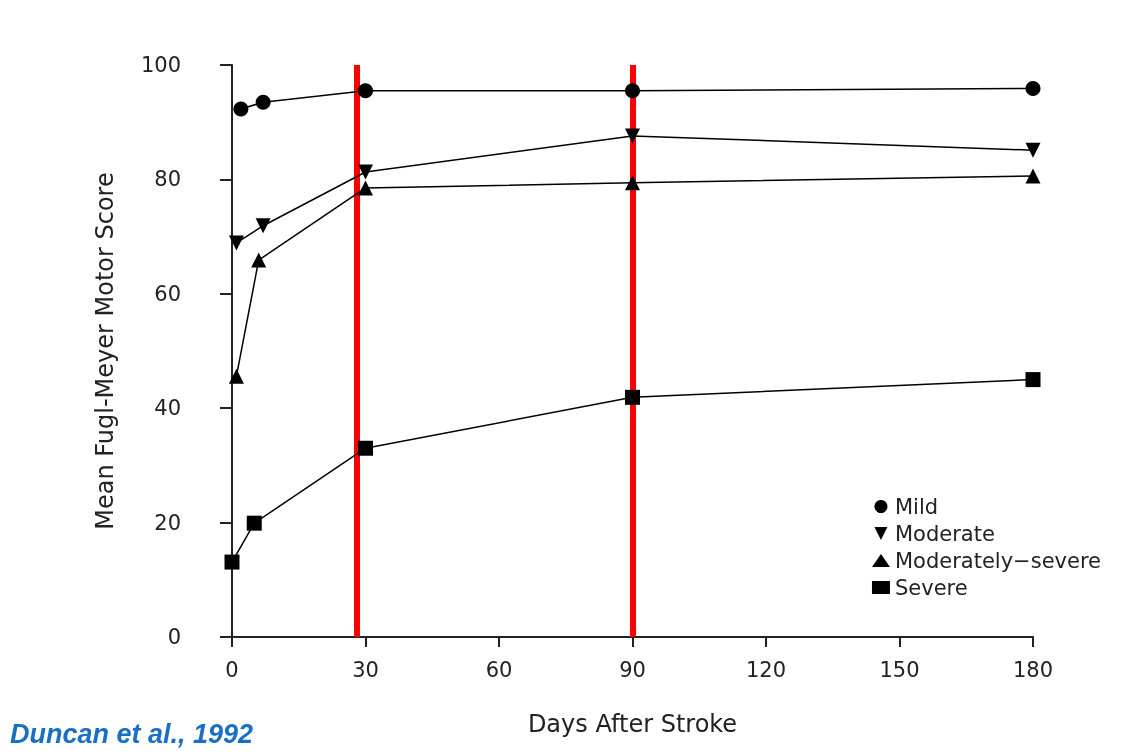  What do you see at coordinates (632, 669) in the screenshot?
I see `x-tick-label: 90` at bounding box center [632, 669].